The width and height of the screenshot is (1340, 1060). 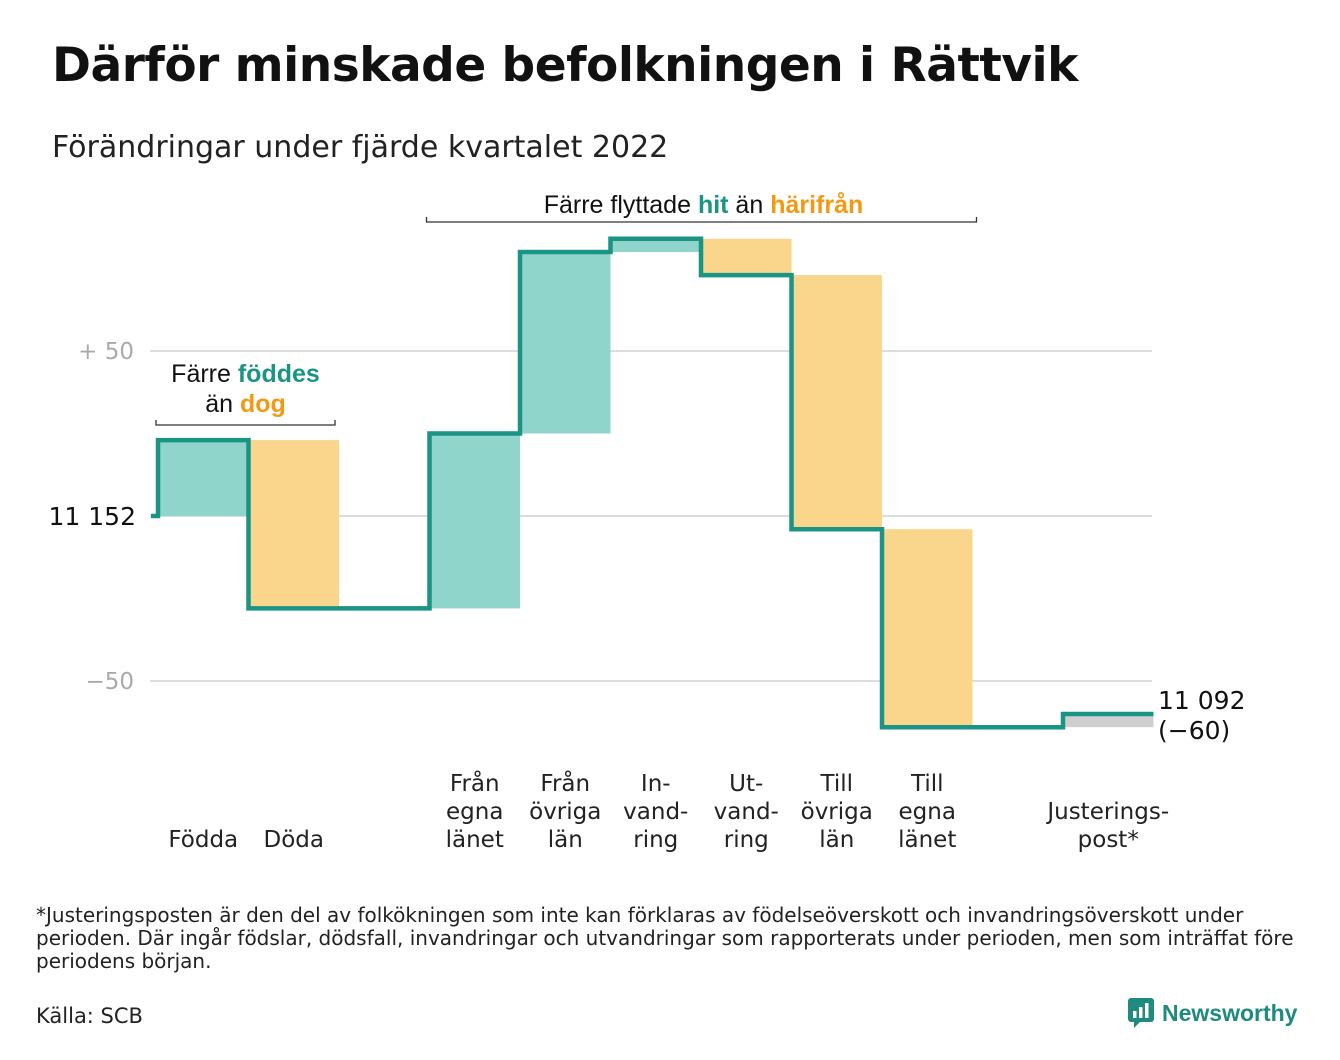 I want to click on end-value-label: 11 092, so click(x=1201, y=700).